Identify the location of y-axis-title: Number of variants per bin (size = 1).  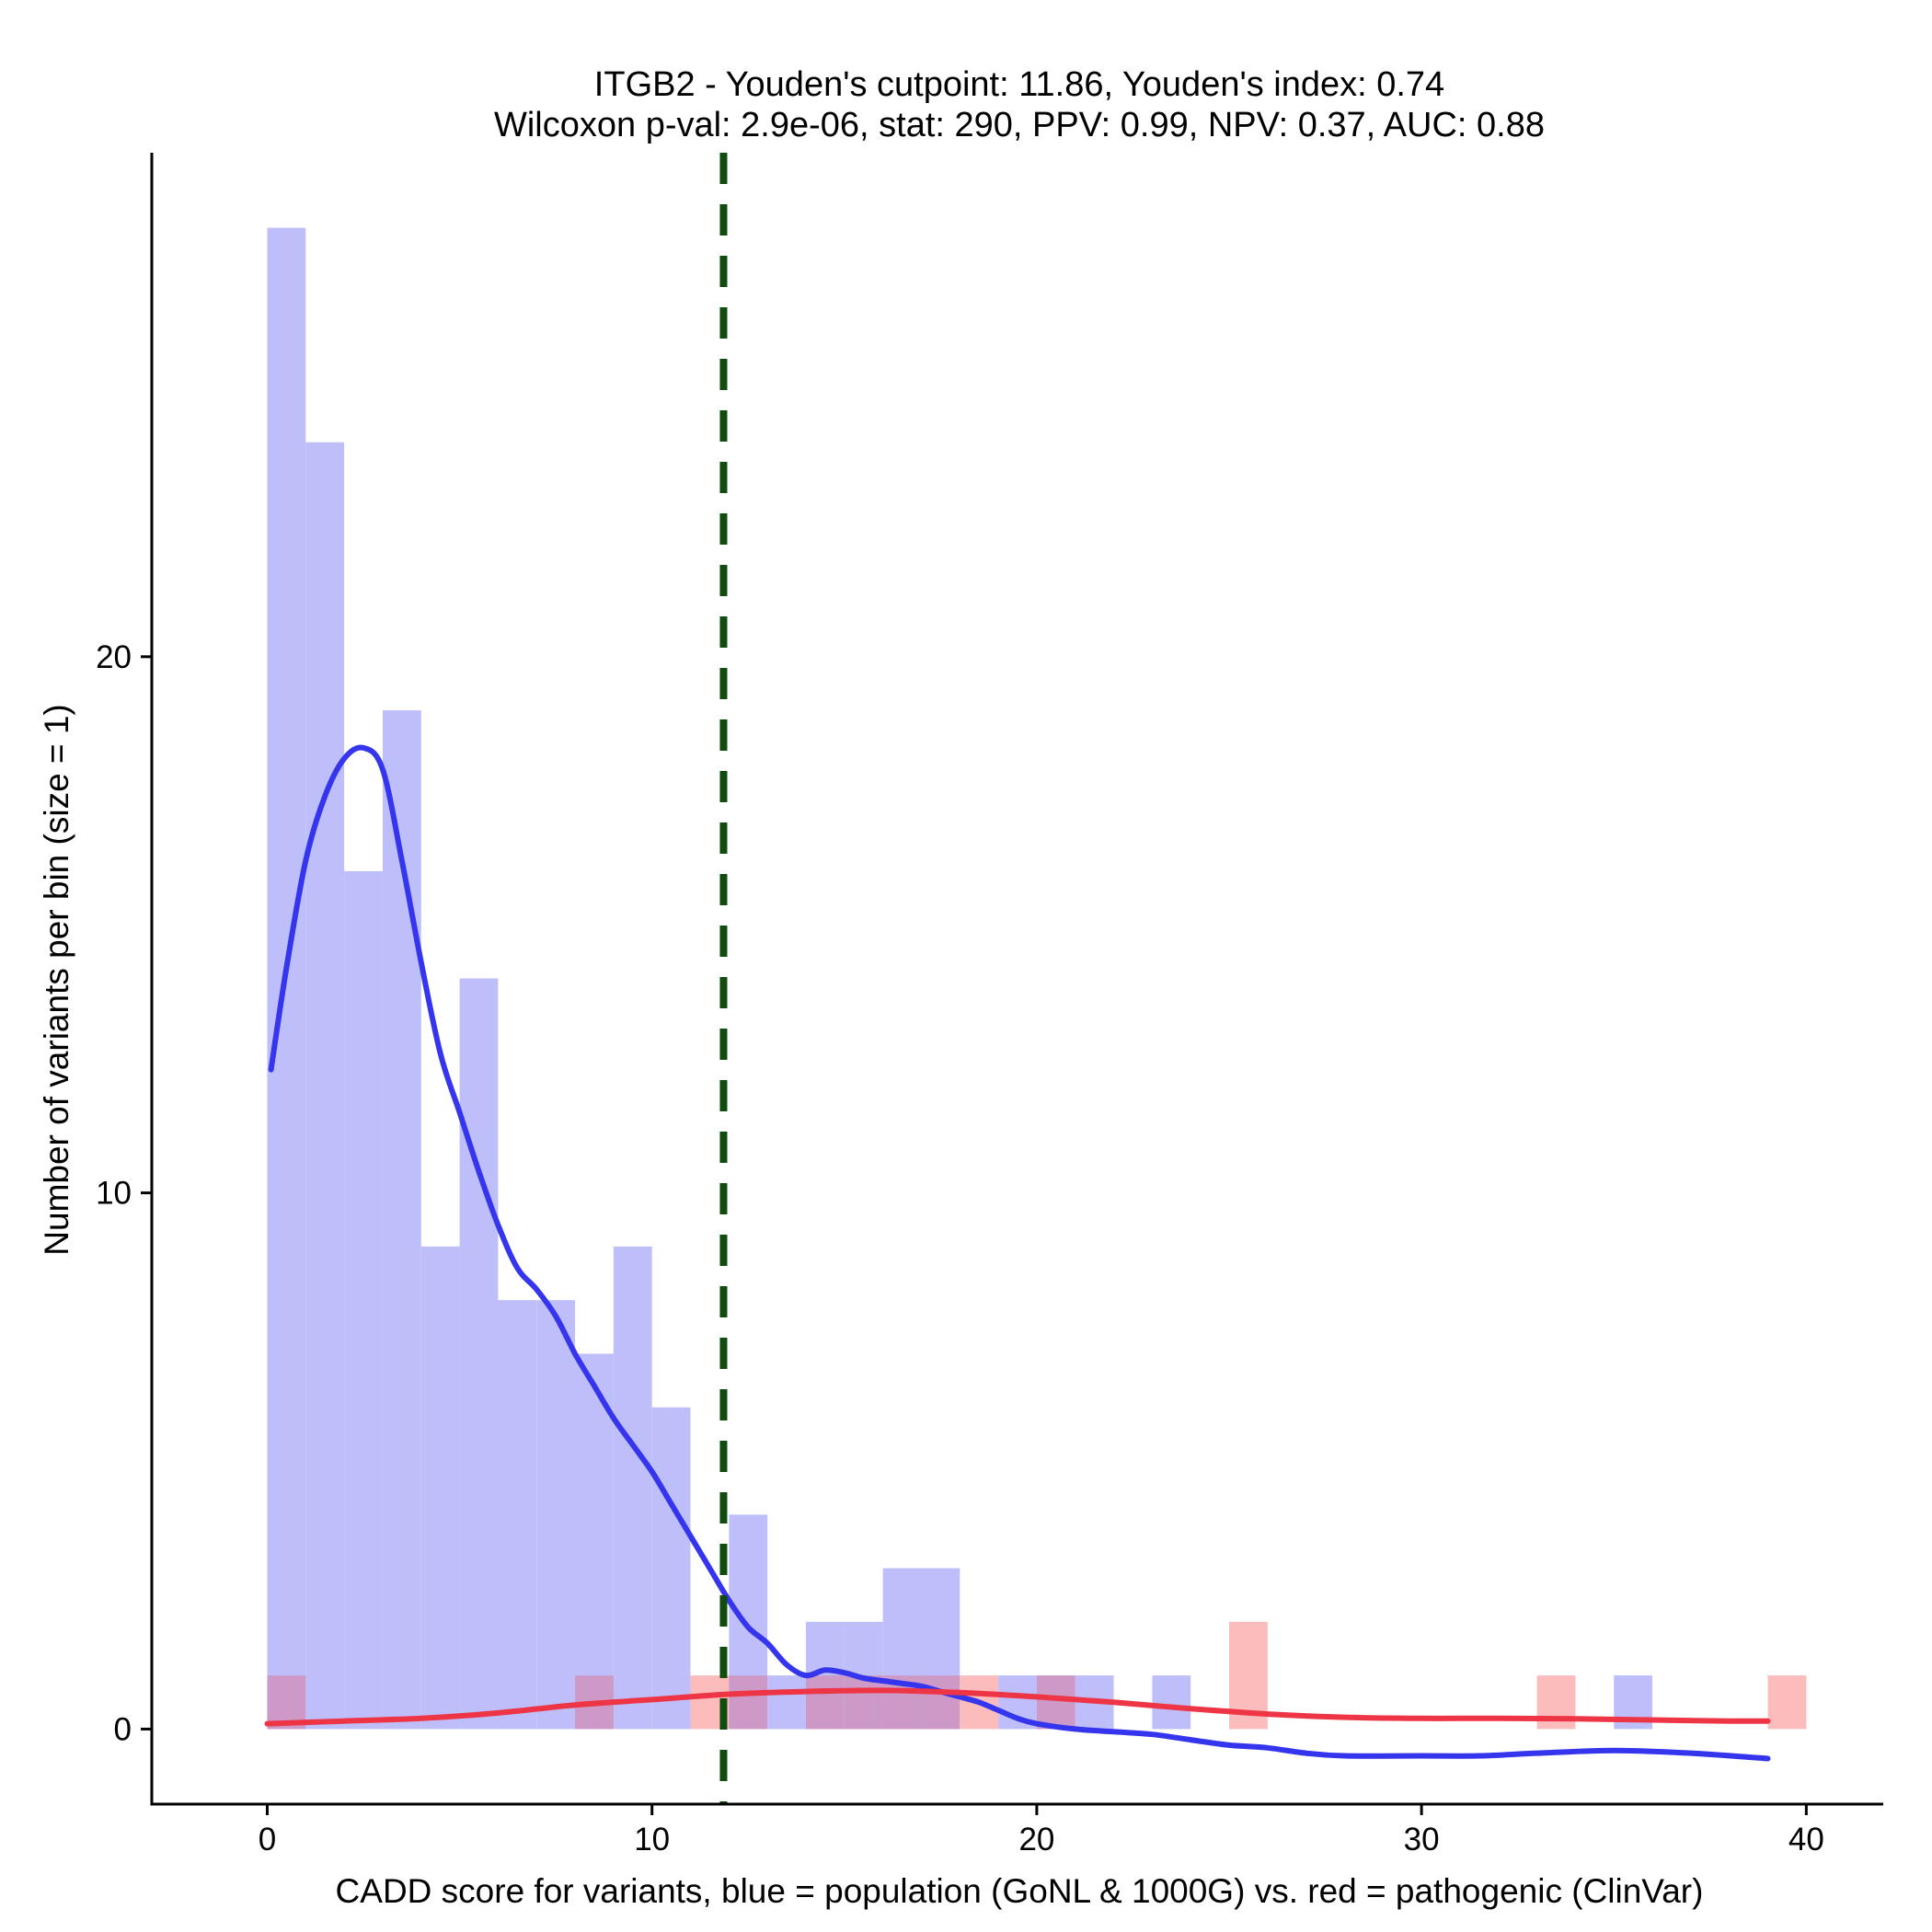
(56, 979).